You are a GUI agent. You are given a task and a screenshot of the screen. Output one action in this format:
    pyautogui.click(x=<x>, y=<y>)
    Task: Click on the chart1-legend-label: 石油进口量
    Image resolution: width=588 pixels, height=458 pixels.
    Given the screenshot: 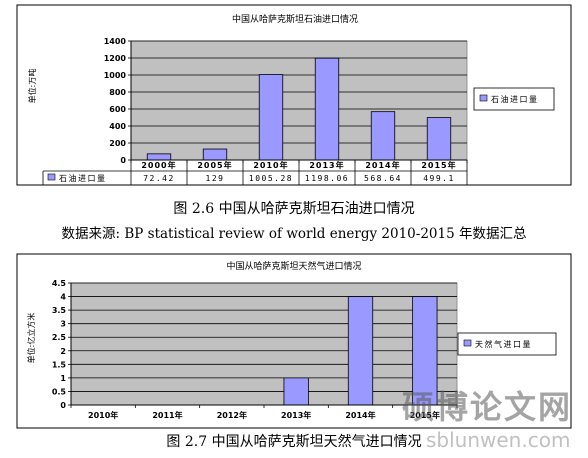 What is the action you would take?
    pyautogui.click(x=515, y=99)
    